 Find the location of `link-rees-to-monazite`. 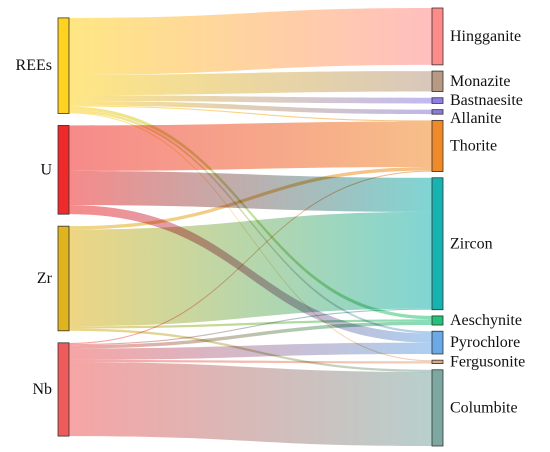

link-rees-to-monazite is located at coordinates (250, 83).